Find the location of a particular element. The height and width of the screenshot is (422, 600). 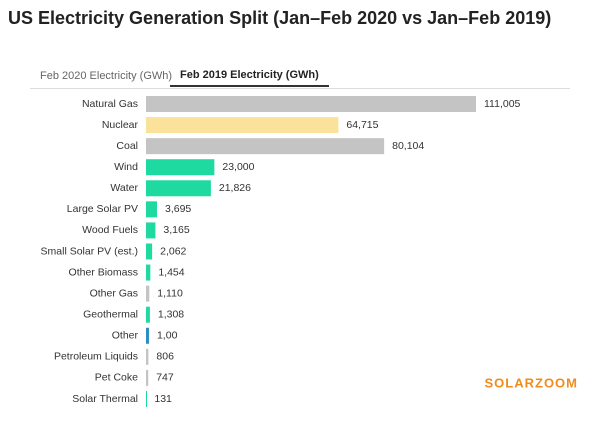

value-label: 1,00 is located at coordinates (167, 336).